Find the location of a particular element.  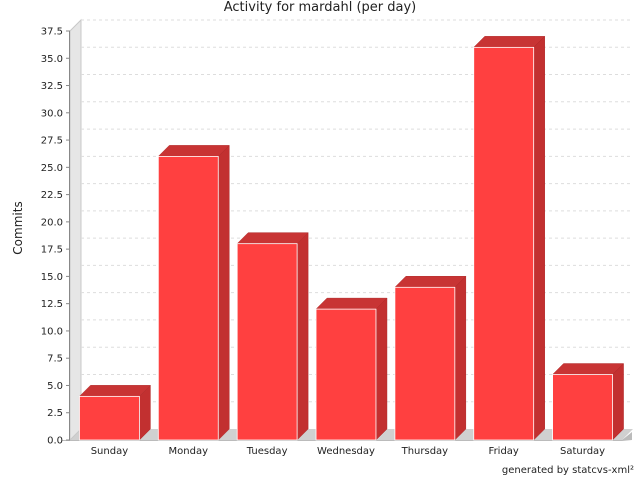

y-tick-label: 20.0 is located at coordinates (52, 222).